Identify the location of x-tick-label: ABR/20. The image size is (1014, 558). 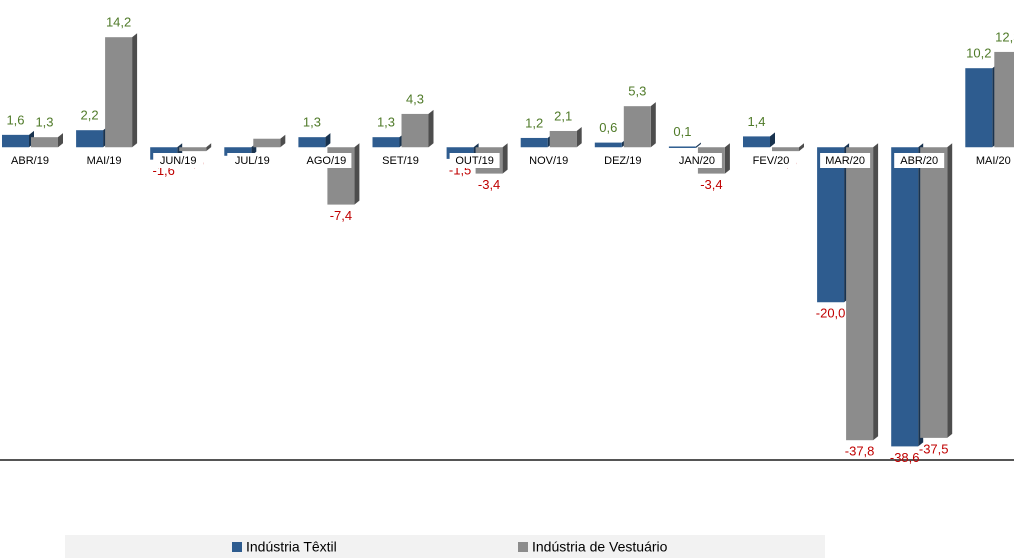
(919, 161).